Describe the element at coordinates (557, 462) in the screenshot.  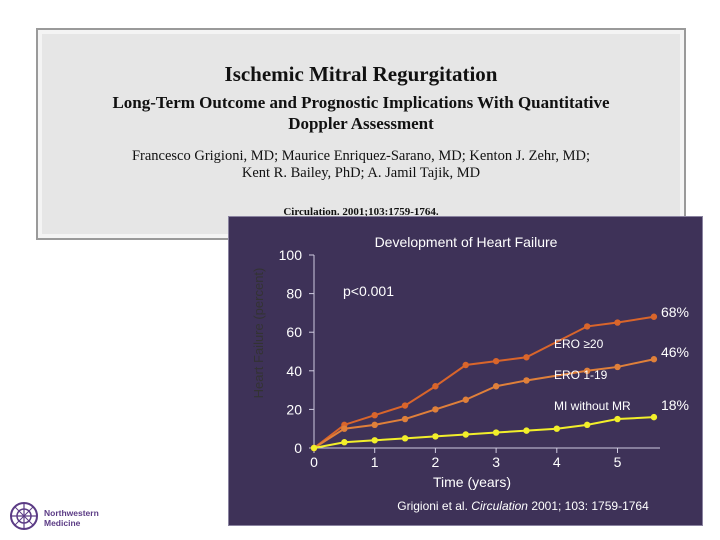
I see `x-tick-label: 4` at that location.